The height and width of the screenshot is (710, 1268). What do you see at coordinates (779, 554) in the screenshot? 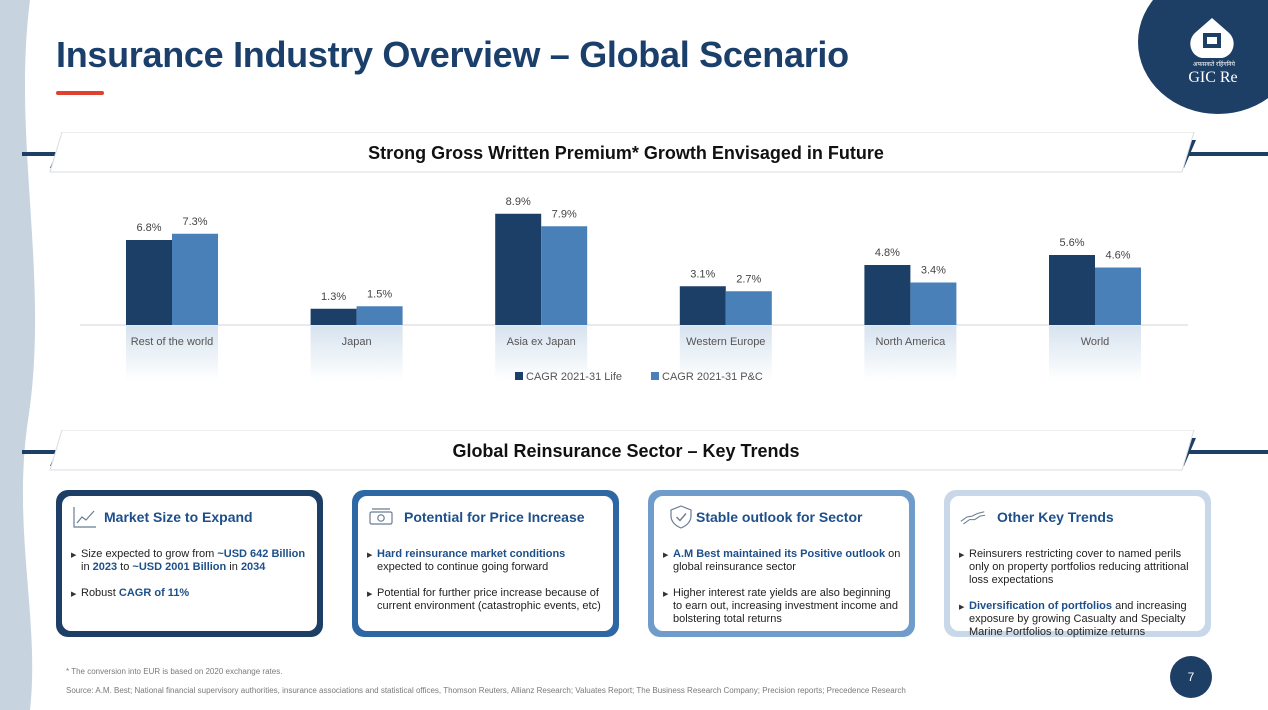
I see `highlight-text: A.M Best maintained its Positive outlook` at bounding box center [779, 554].